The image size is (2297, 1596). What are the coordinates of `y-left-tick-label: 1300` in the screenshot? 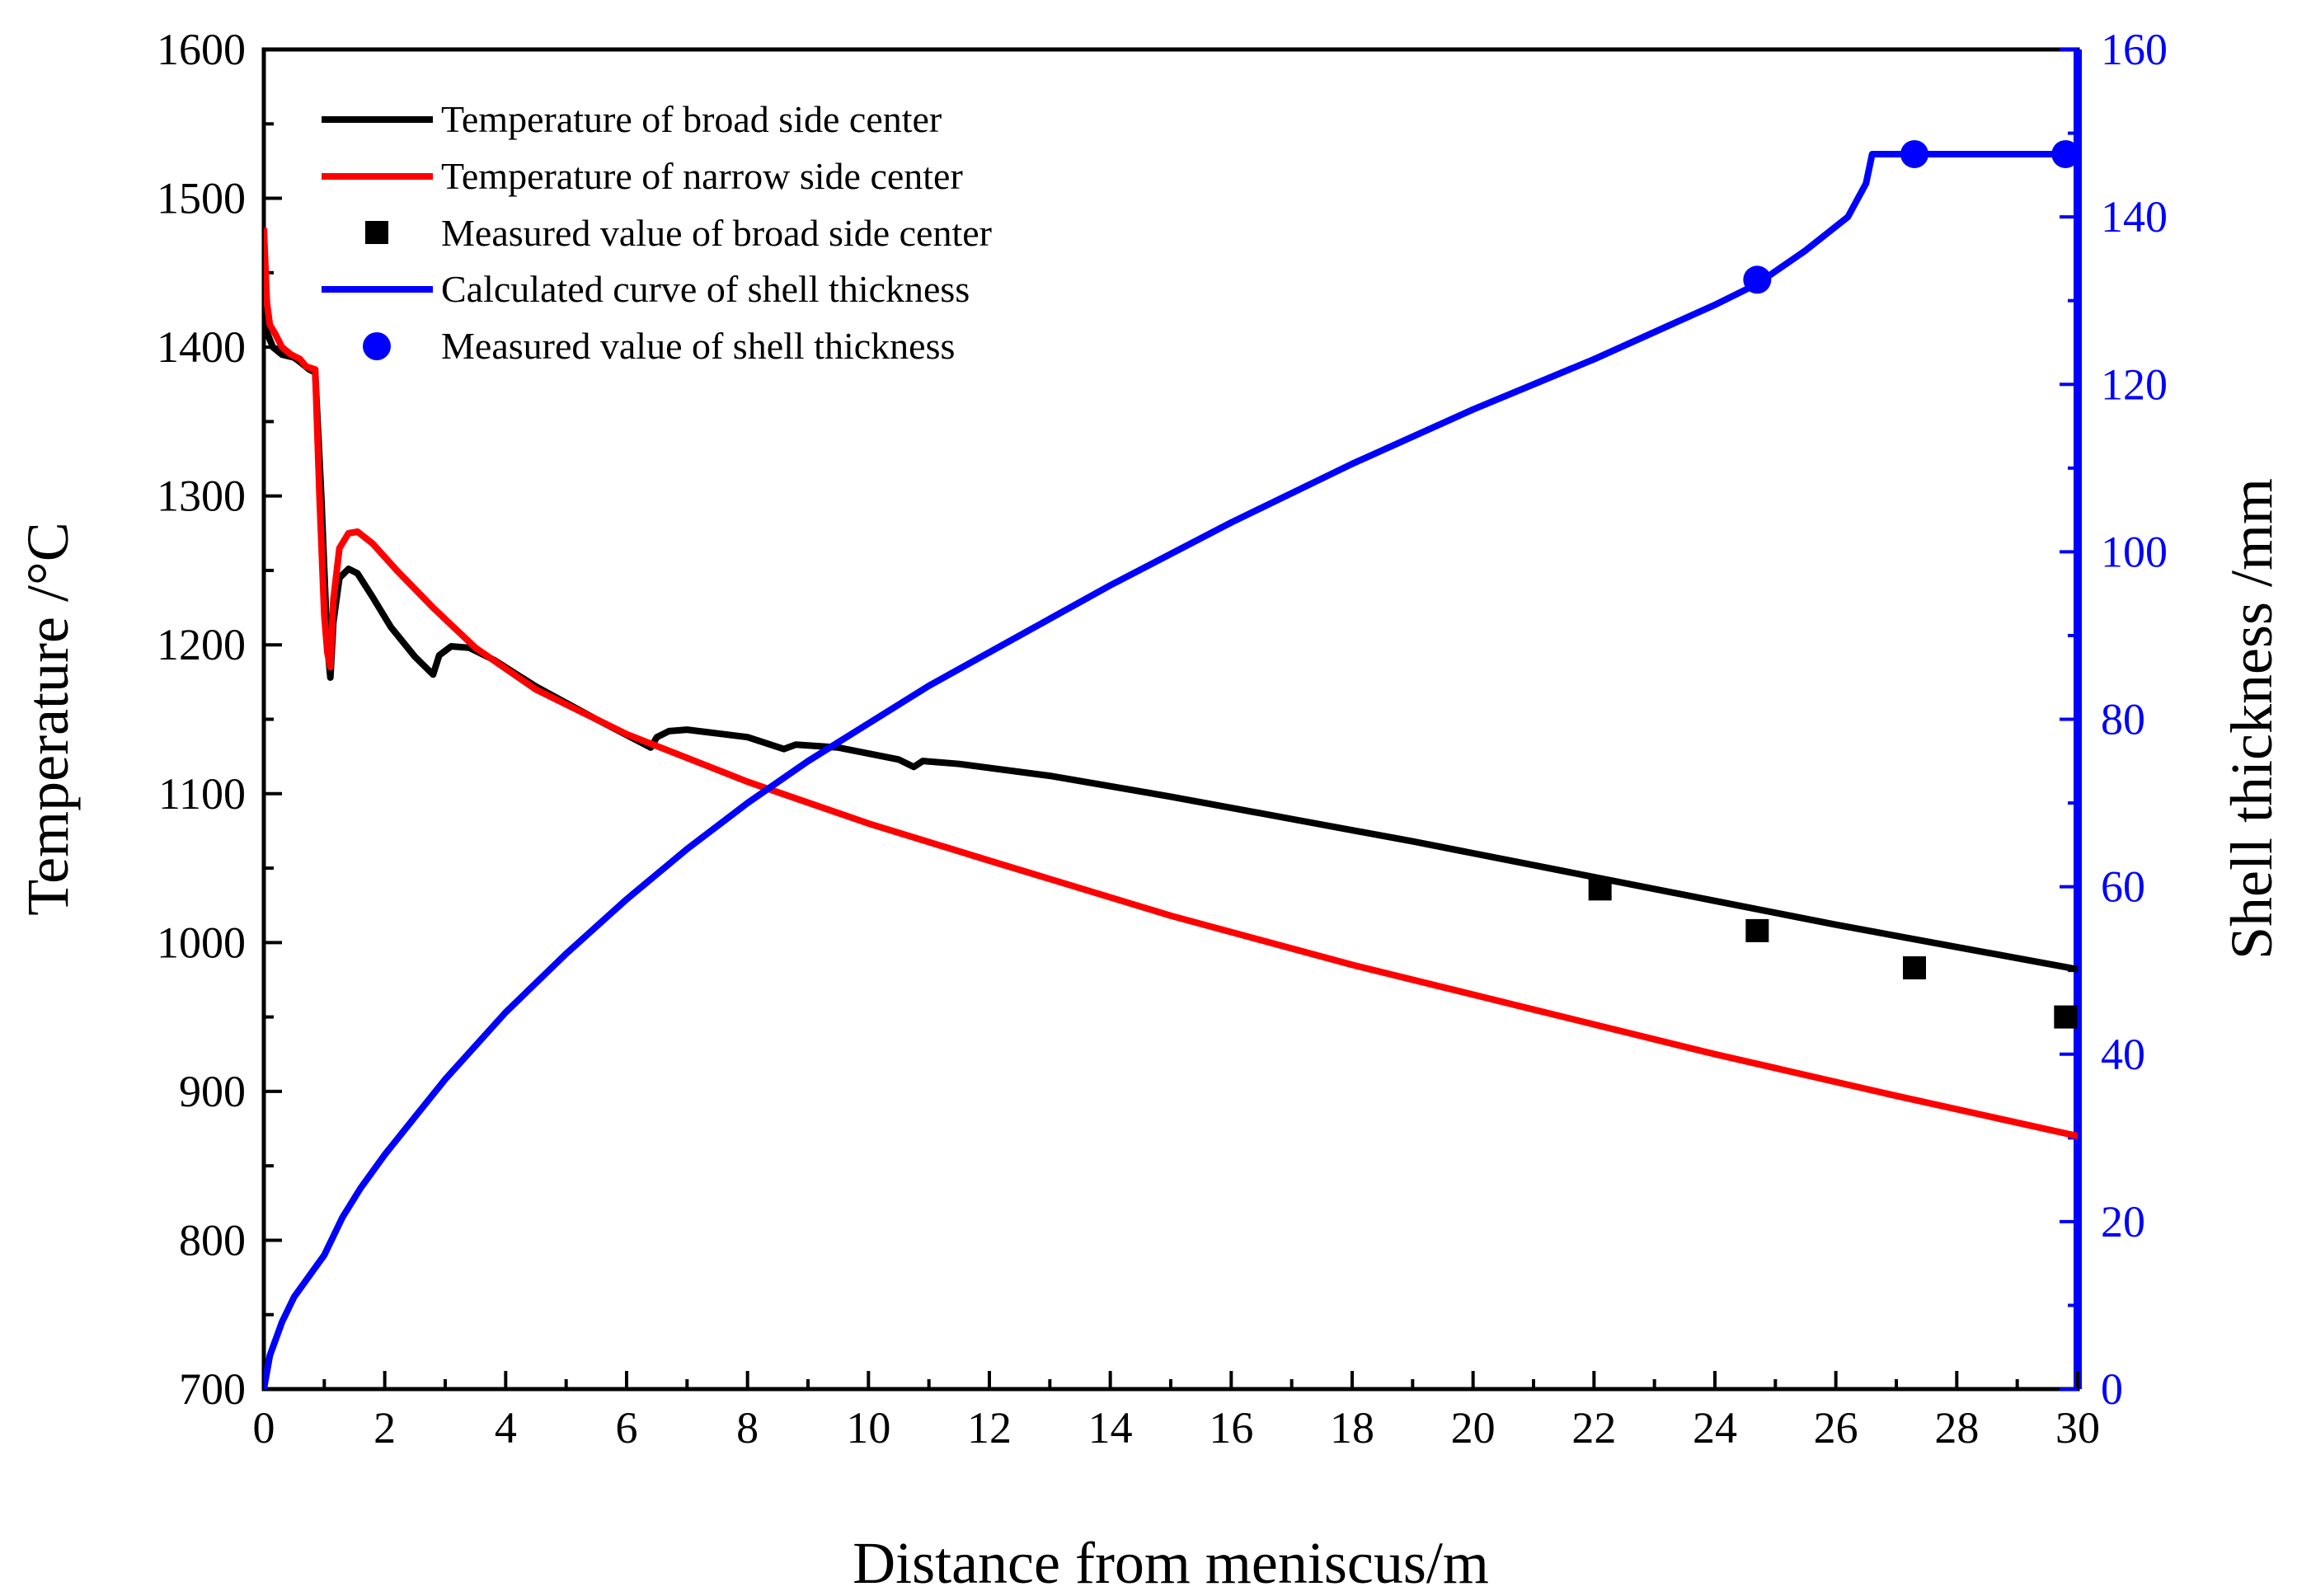 It's located at (202, 496).